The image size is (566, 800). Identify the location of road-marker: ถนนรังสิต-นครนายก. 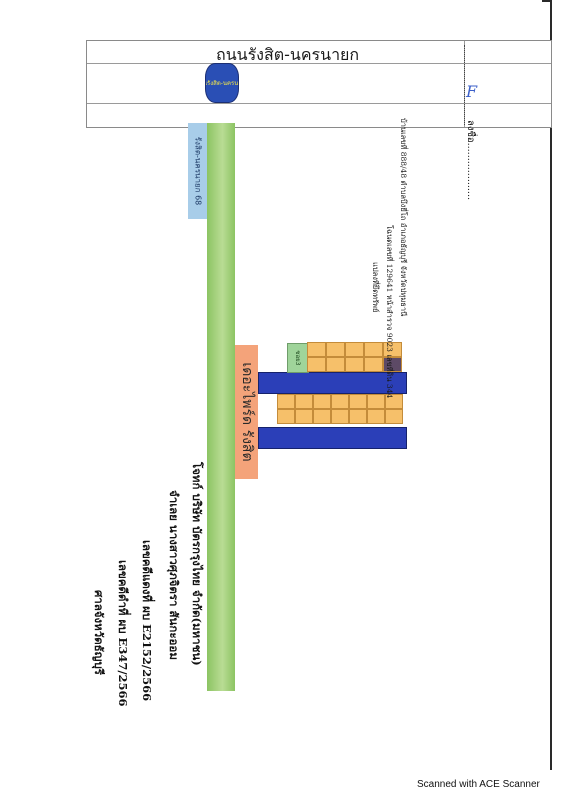
(222, 83).